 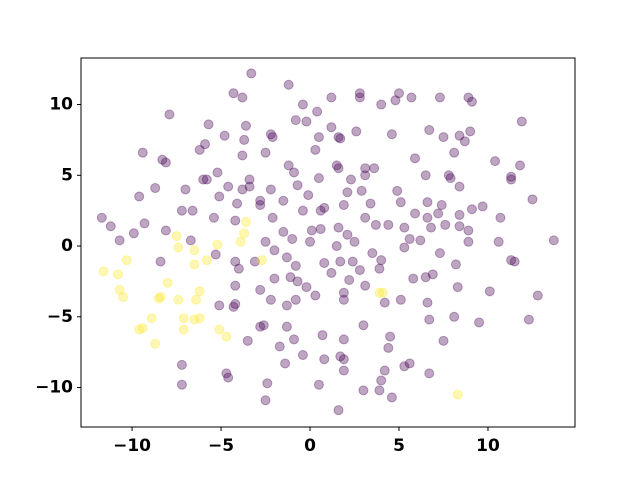 What do you see at coordinates (221, 446) in the screenshot?
I see `x-tick-label: −5` at bounding box center [221, 446].